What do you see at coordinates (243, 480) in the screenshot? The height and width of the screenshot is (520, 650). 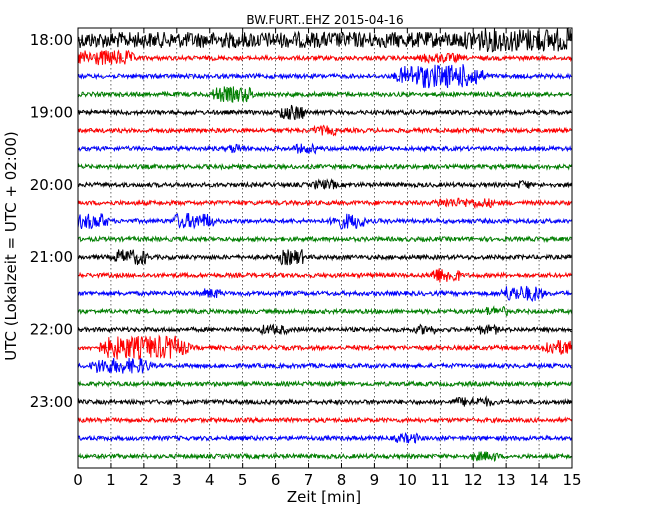 I see `x-tick-label: 5` at bounding box center [243, 480].